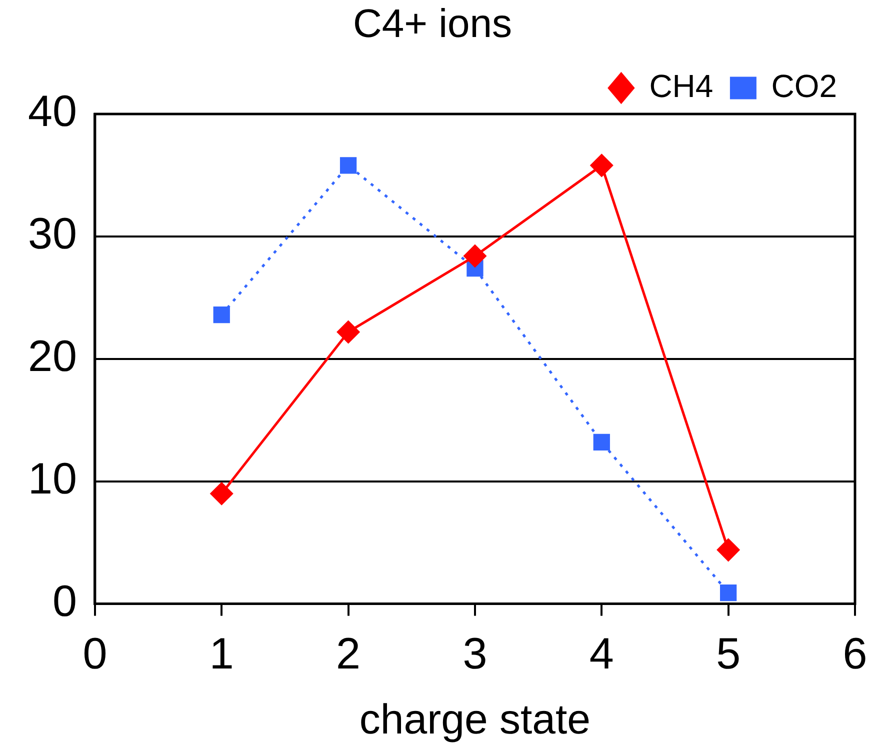 The image size is (885, 752). What do you see at coordinates (475, 718) in the screenshot?
I see `x-axis-title: charge state` at bounding box center [475, 718].